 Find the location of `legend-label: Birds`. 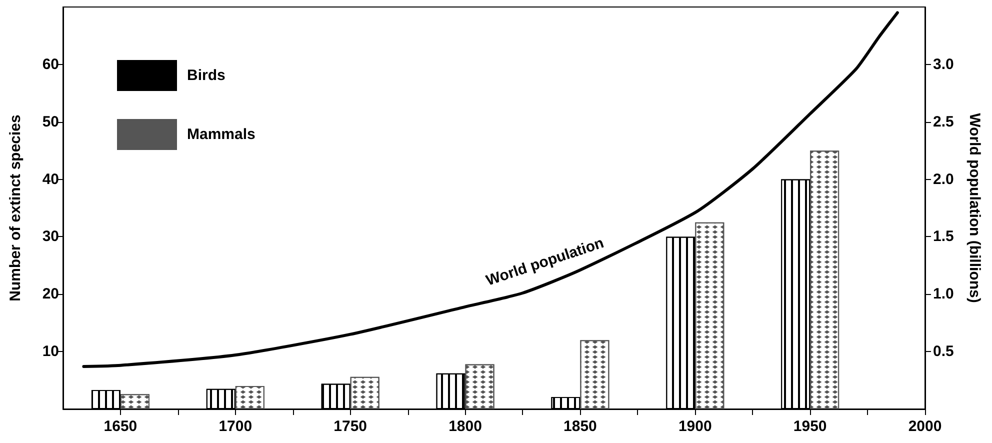

legend-label: Birds is located at coordinates (206, 75).